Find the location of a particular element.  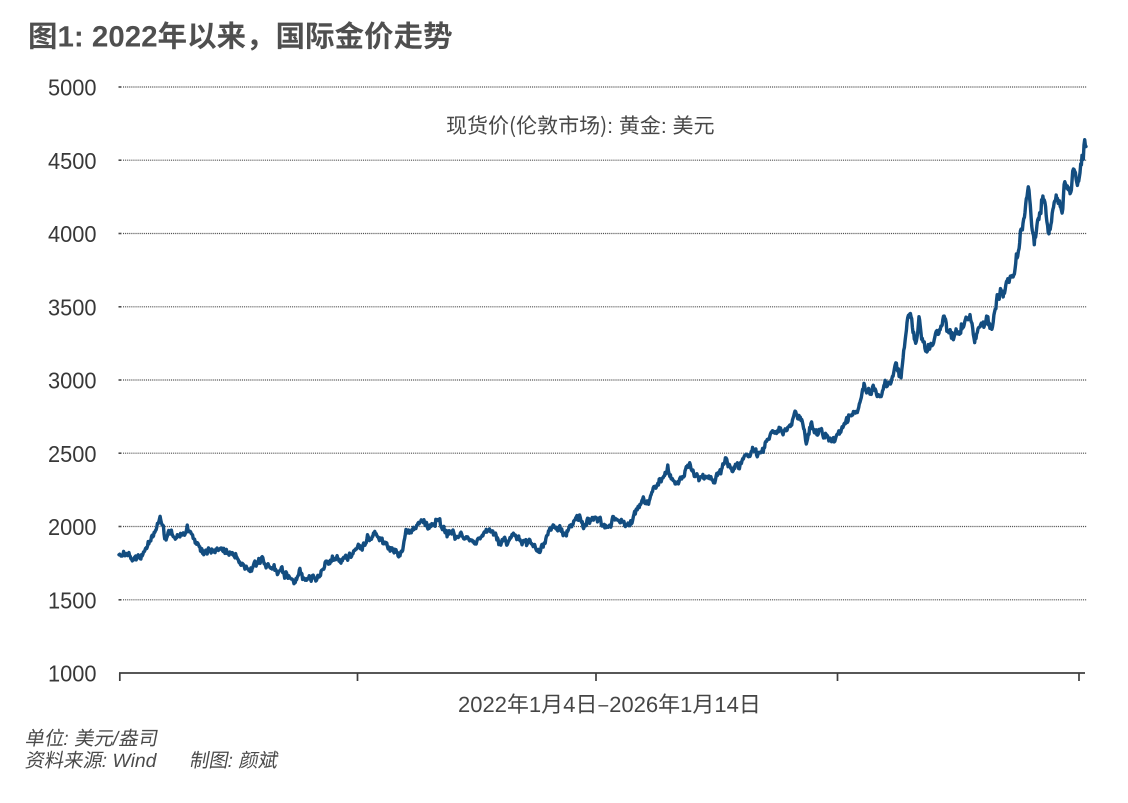

svg-text: 1000 is located at coordinates (72, 674).